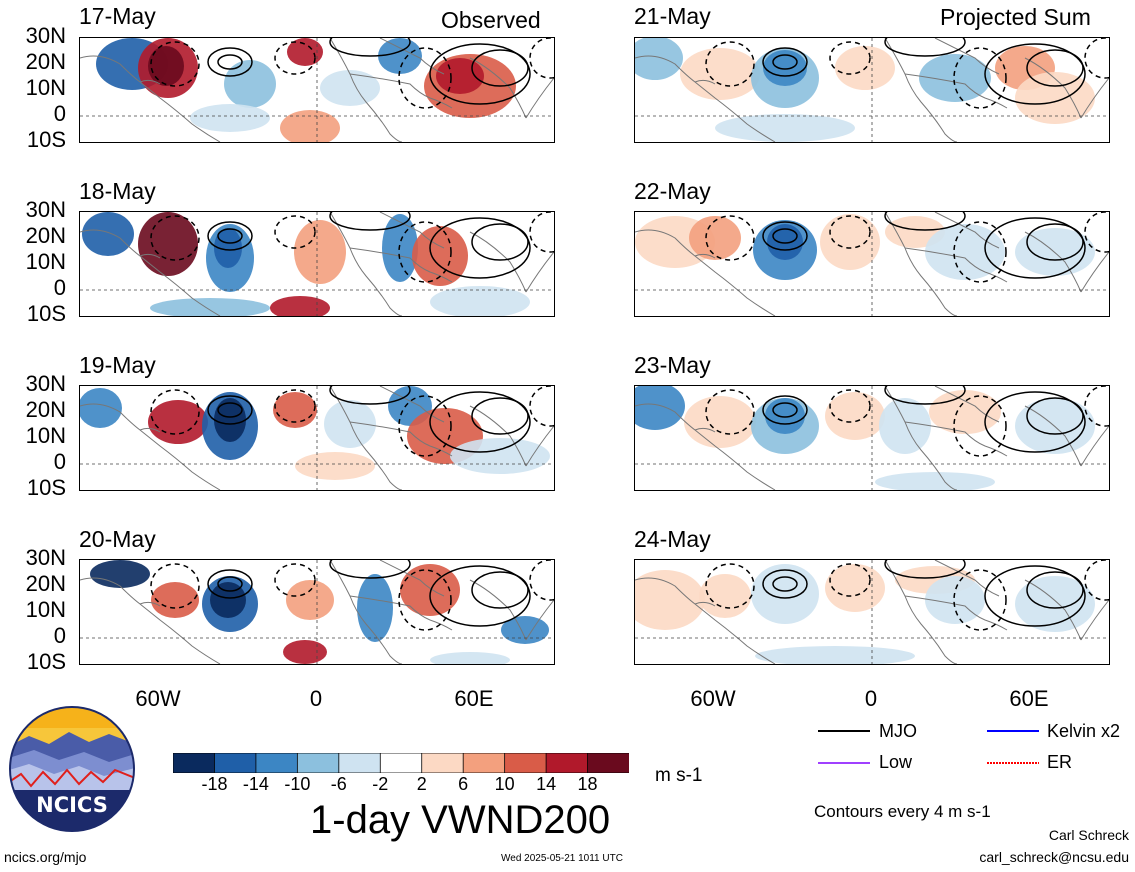 Image resolution: width=1135 pixels, height=872 pixels. I want to click on colorbar-units: m s-1, so click(679, 775).